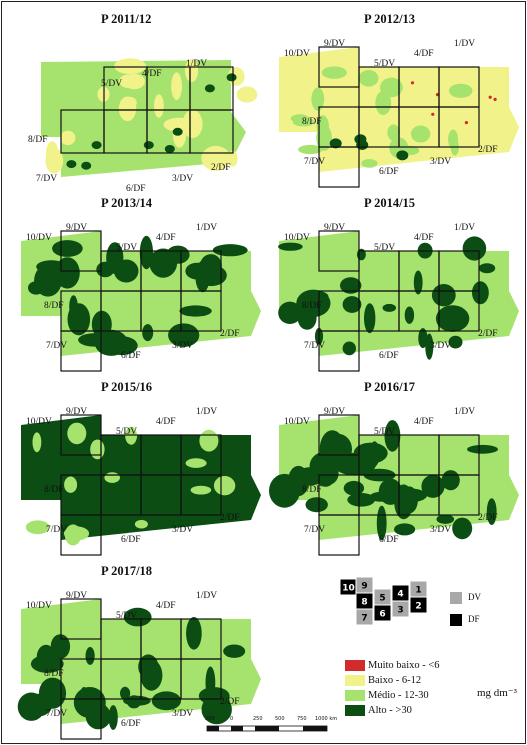 Image resolution: width=527 pixels, height=745 pixels. Describe the element at coordinates (383, 601) in the screenshot. I see `key-map-graphic: 10 9 8 5 4 1 7 6 3 2` at that location.